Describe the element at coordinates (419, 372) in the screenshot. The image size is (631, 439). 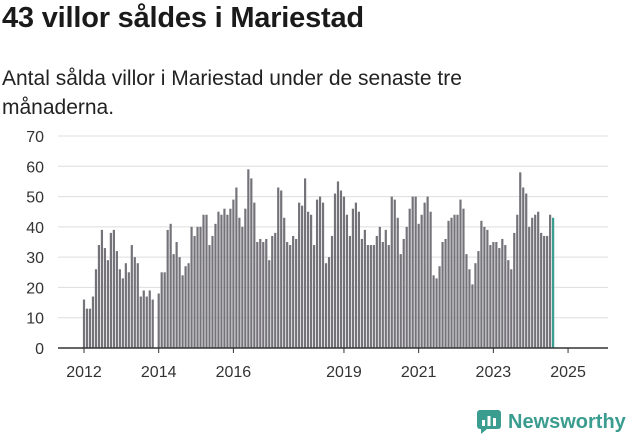
I see `x-tick-label: 2021` at that location.